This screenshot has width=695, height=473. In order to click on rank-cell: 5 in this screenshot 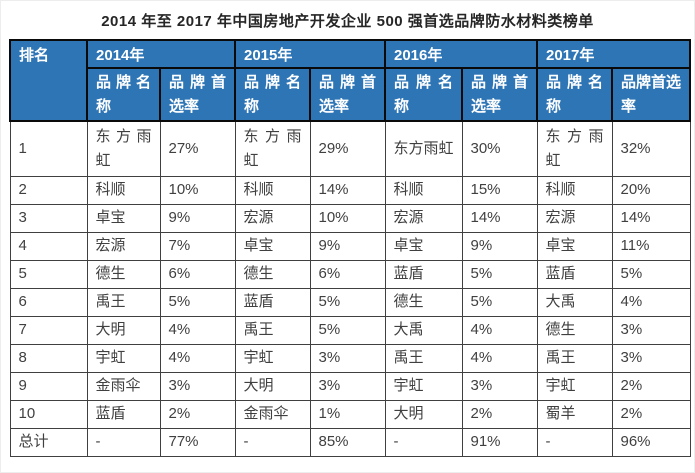, I will do `click(48, 274)`.